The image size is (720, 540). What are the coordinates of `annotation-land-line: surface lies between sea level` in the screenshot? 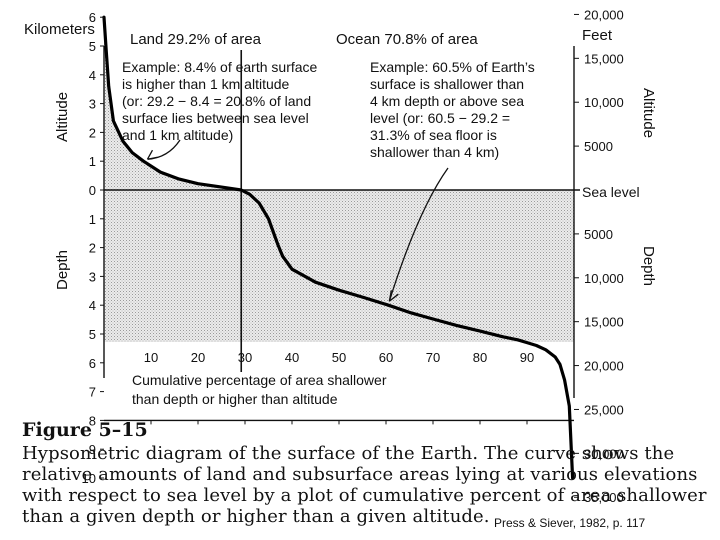 It's located at (215, 118).